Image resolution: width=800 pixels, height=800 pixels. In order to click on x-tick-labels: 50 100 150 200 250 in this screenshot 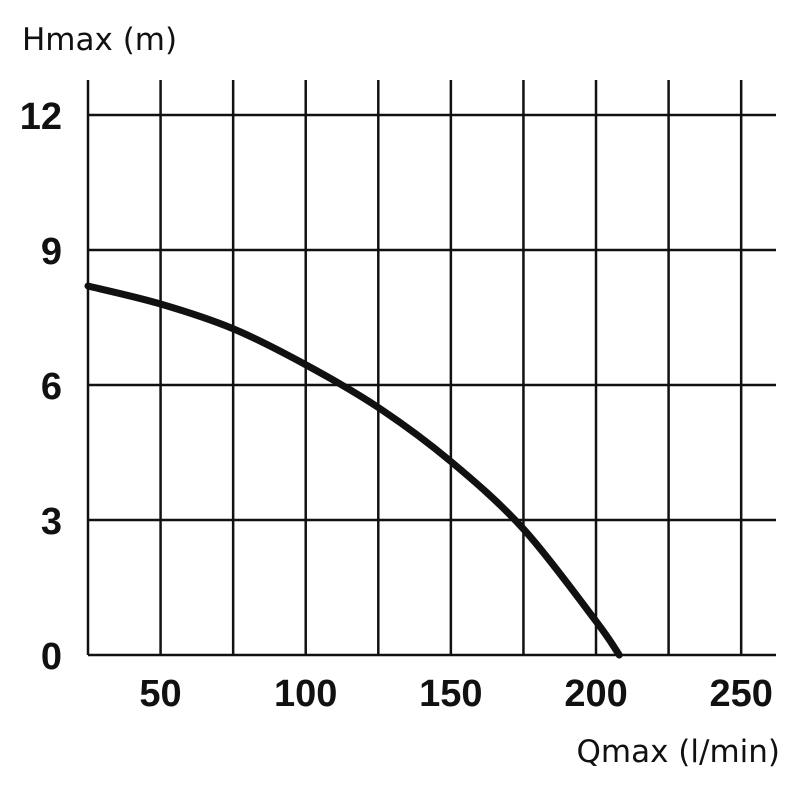, I will do `click(455, 694)`.